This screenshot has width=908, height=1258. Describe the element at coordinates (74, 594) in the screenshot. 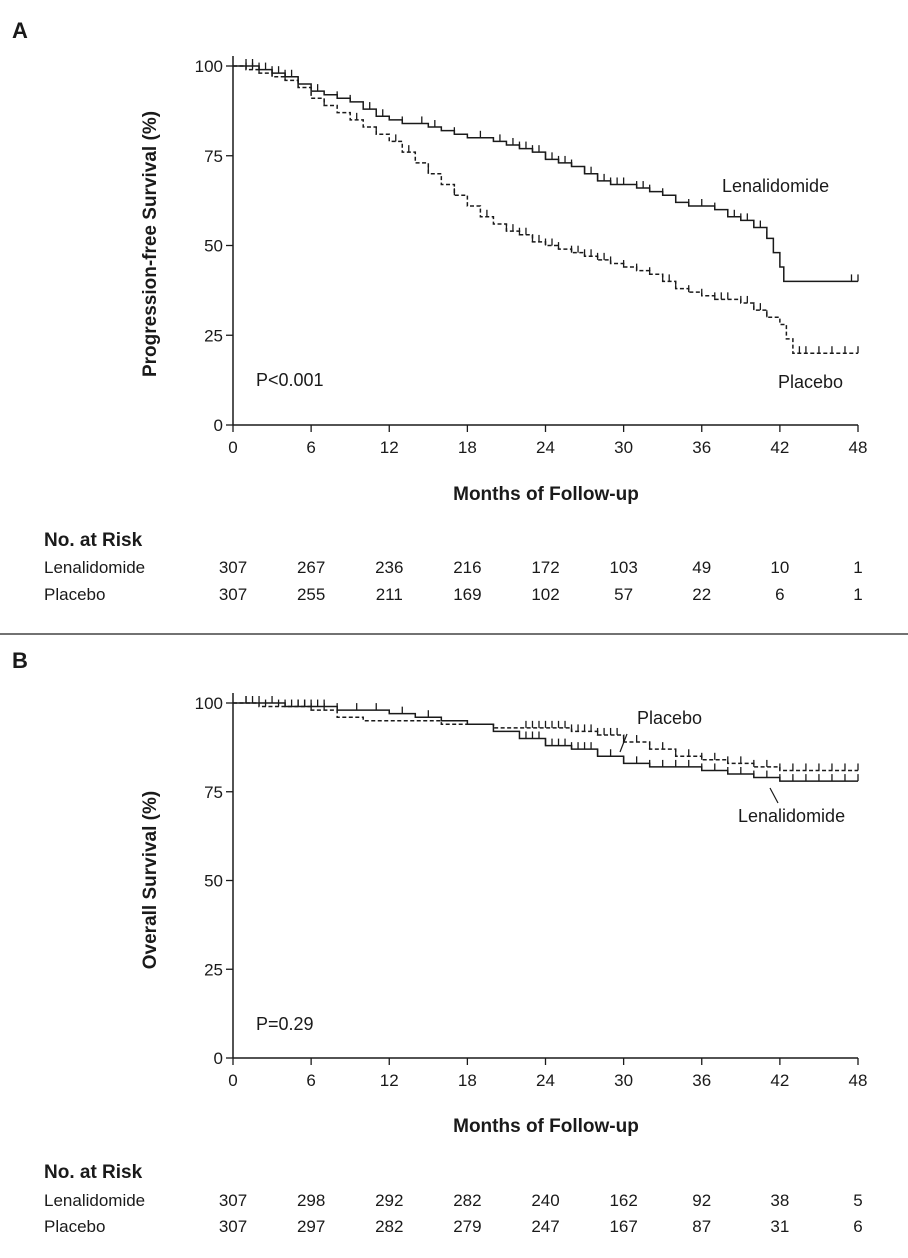

I see `panel-a-risk-label-placebo: Placebo` at that location.